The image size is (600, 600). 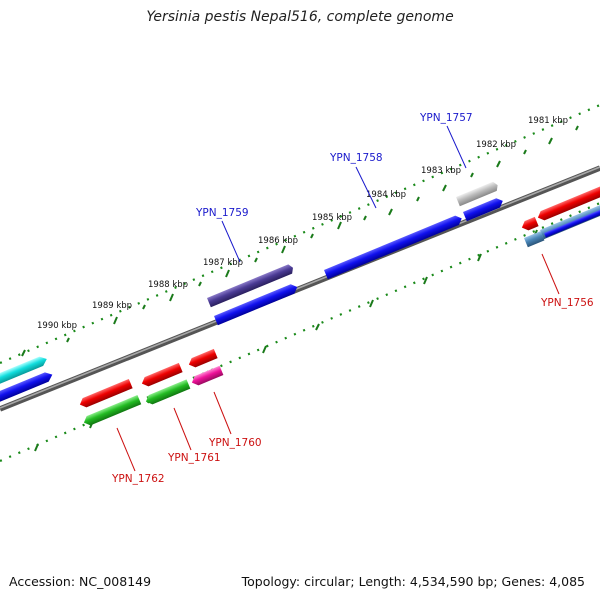 What do you see at coordinates (57, 326) in the screenshot?
I see `scale-label: 1990 kbp` at bounding box center [57, 326].